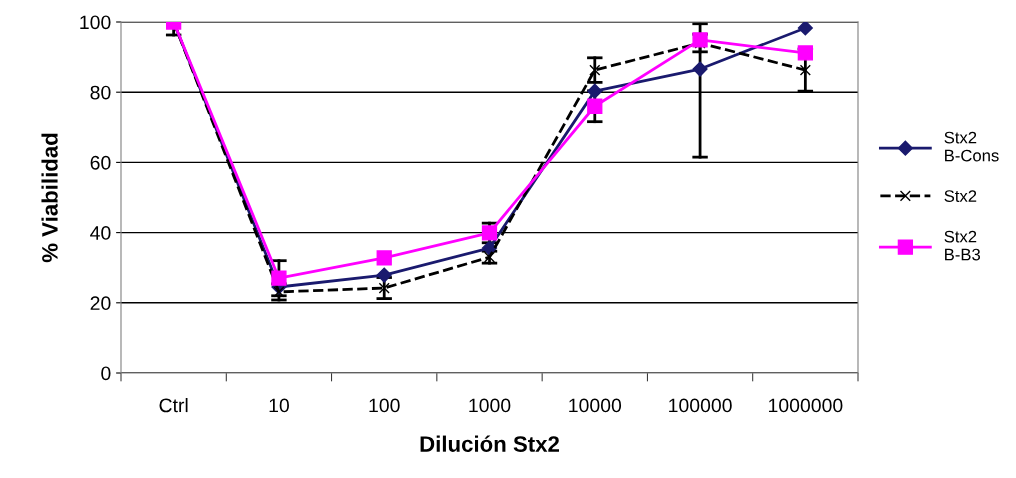 The height and width of the screenshot is (478, 1016). What do you see at coordinates (100, 92) in the screenshot?
I see `y-tick-label: 80` at bounding box center [100, 92].